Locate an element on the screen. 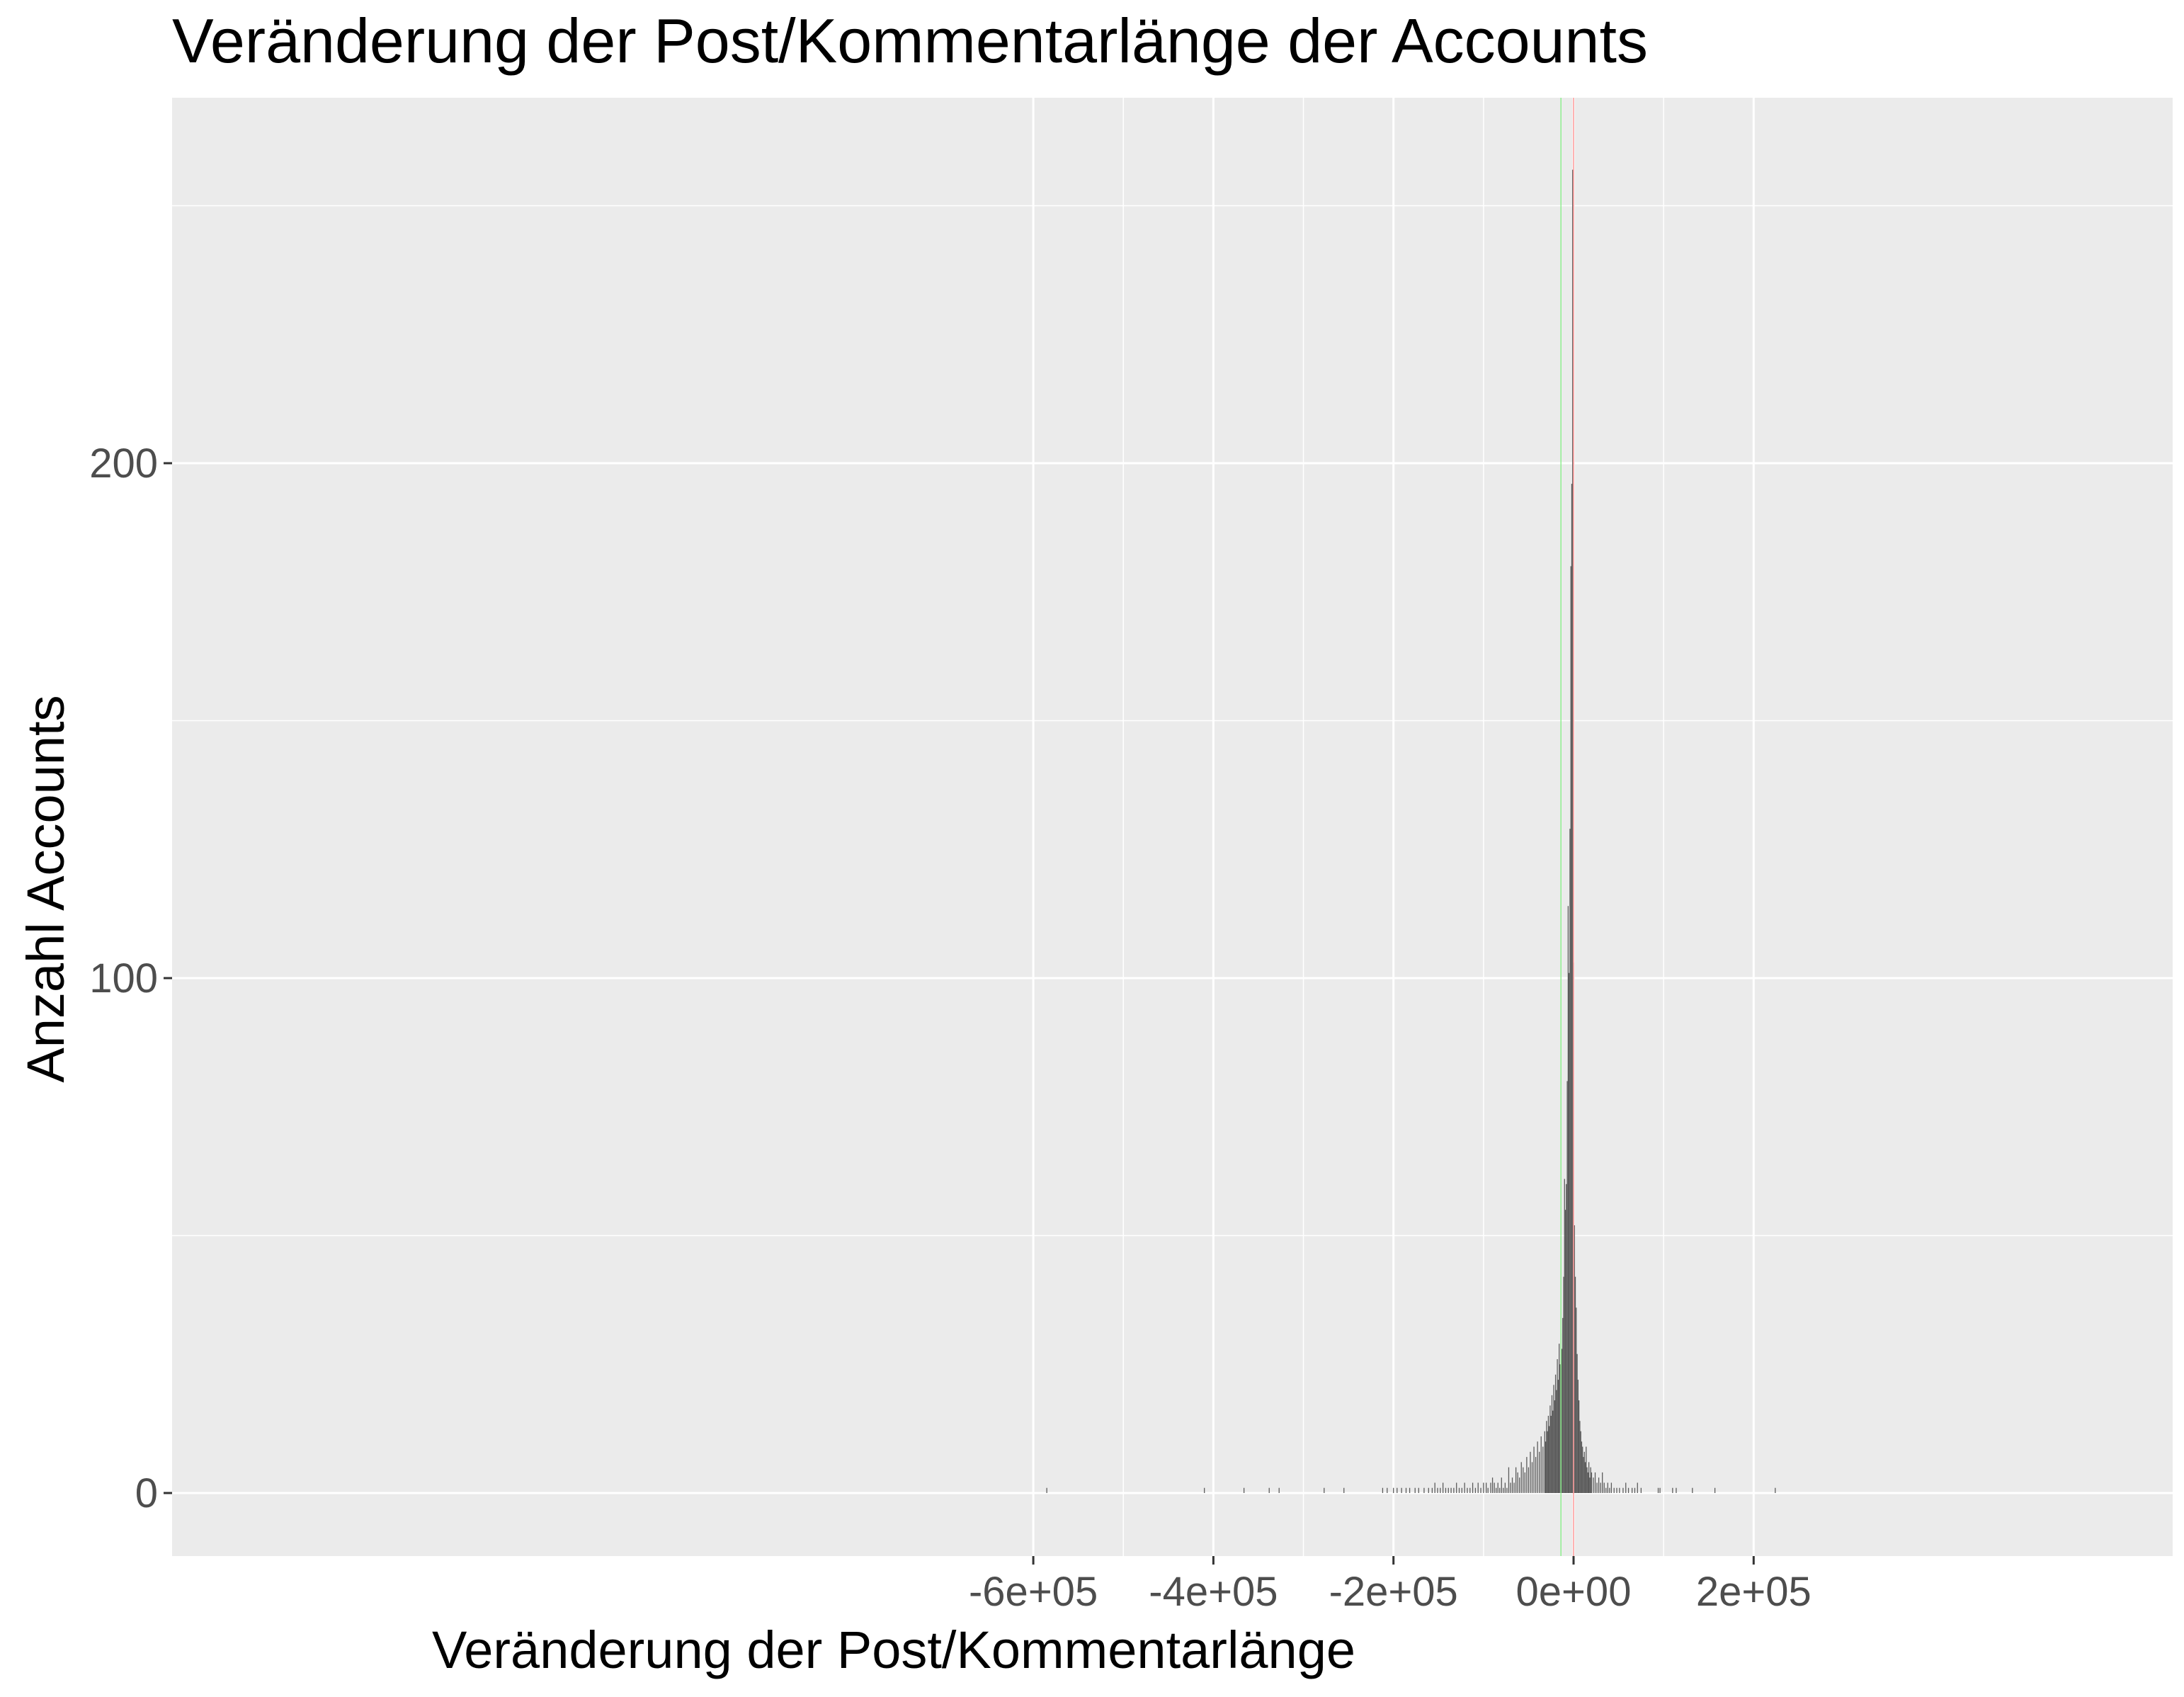 The image size is (2184, 1697). y-tick-label: 100 is located at coordinates (124, 978).